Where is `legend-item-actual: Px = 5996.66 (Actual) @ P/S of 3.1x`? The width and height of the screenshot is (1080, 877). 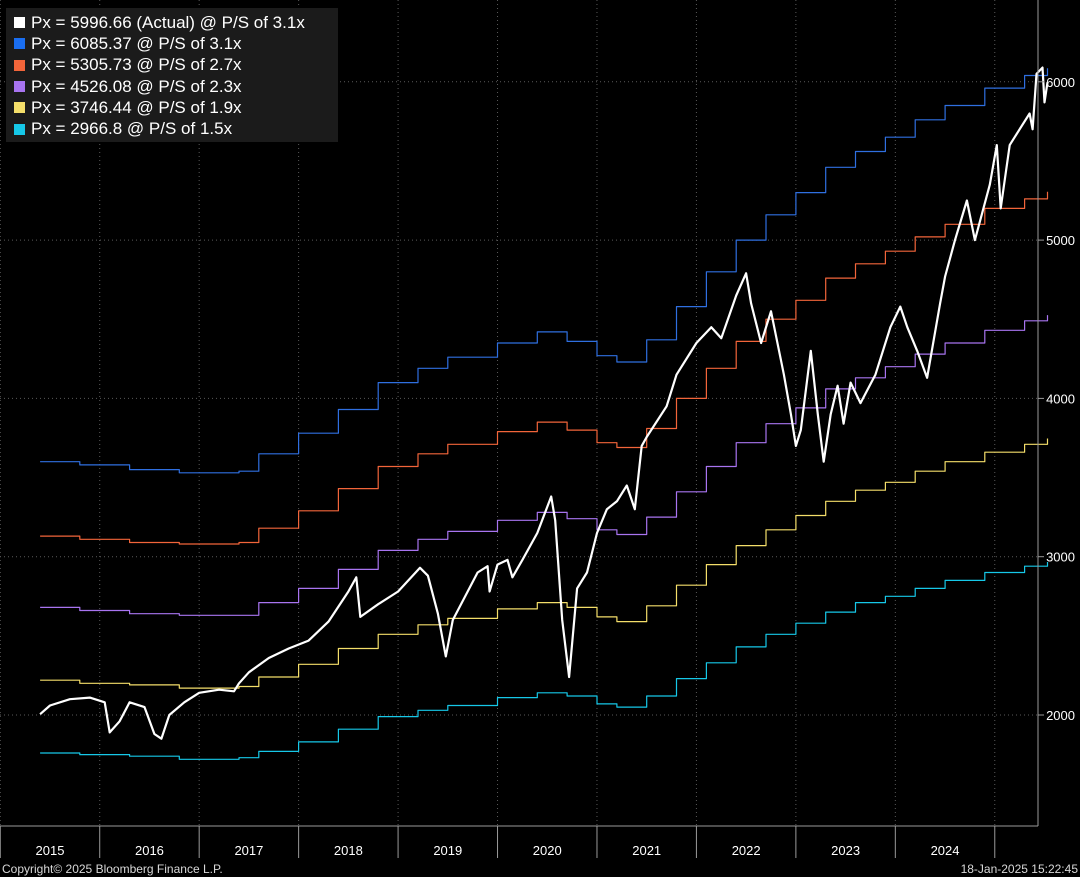
legend-item-actual: Px = 5996.66 (Actual) @ P/S of 3.1x is located at coordinates (176, 22).